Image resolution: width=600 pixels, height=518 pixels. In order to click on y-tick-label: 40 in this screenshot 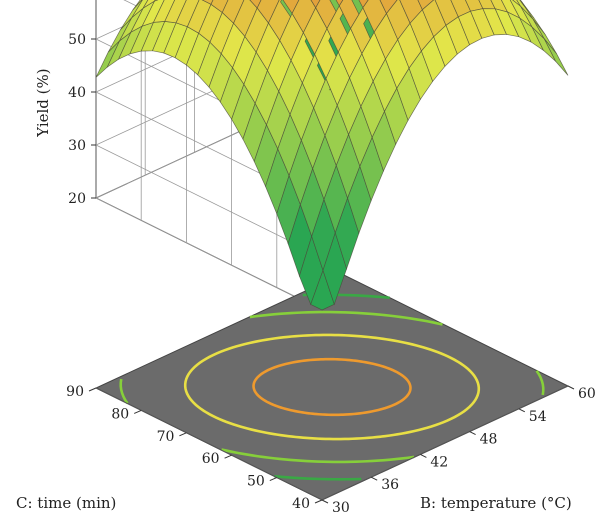, I will do `click(301, 504)`.